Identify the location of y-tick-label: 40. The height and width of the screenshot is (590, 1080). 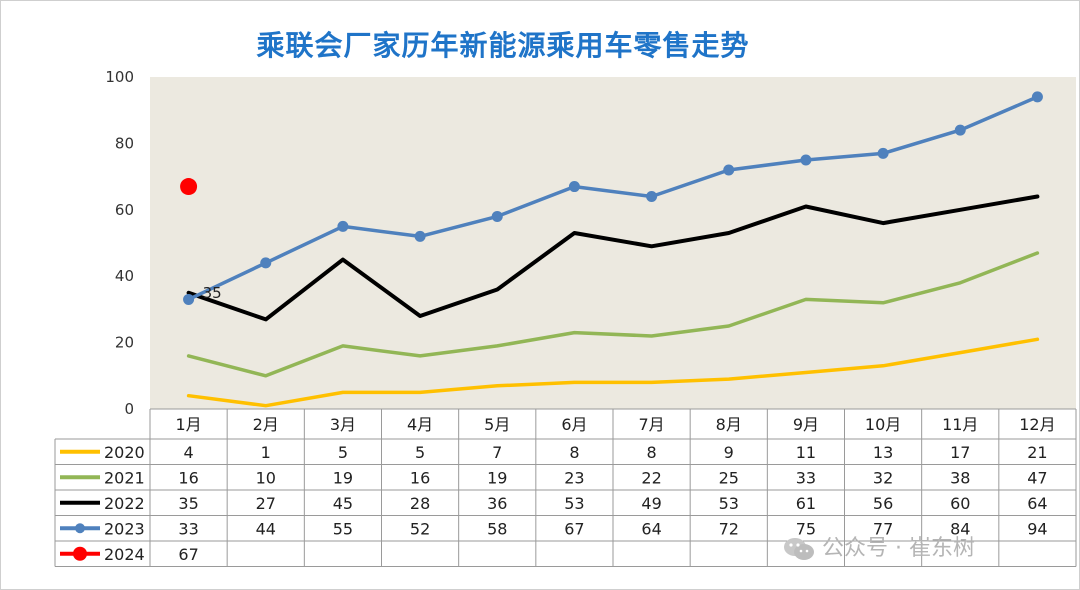
(124, 276).